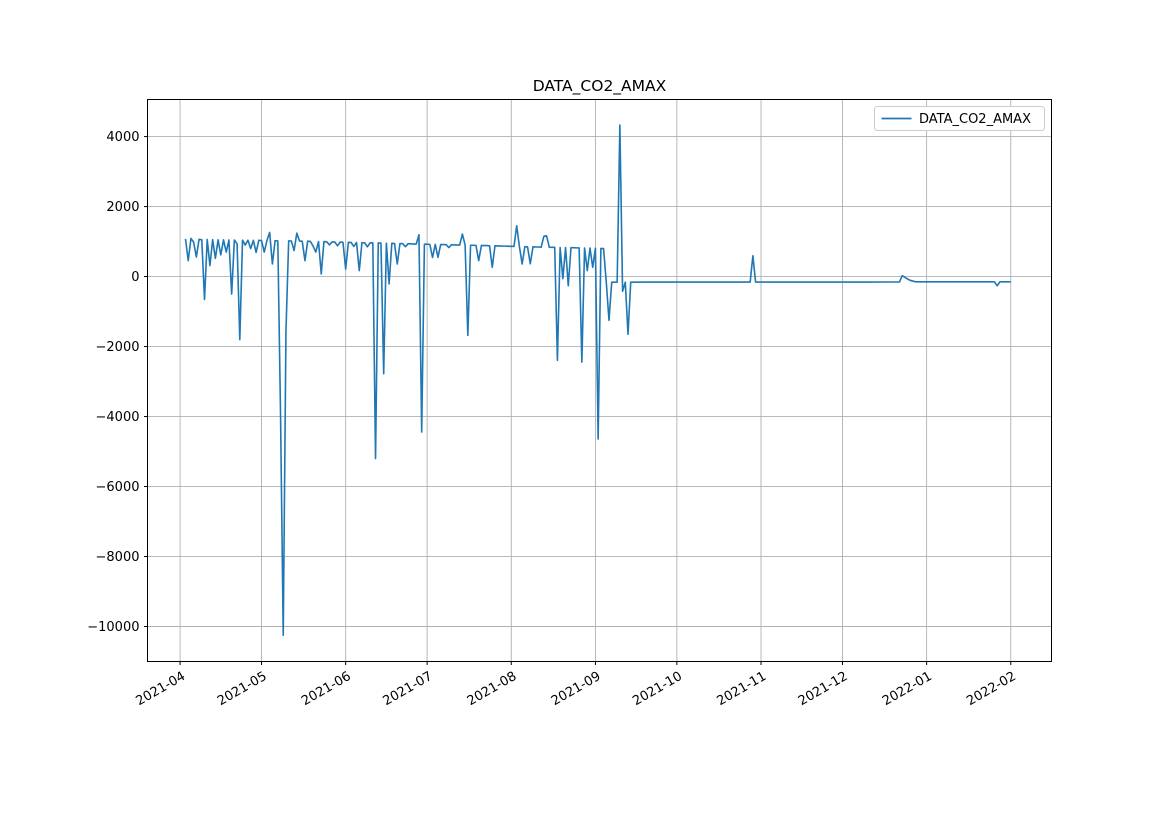  Describe the element at coordinates (118, 417) in the screenshot. I see `y-tick-label: −4000` at that location.